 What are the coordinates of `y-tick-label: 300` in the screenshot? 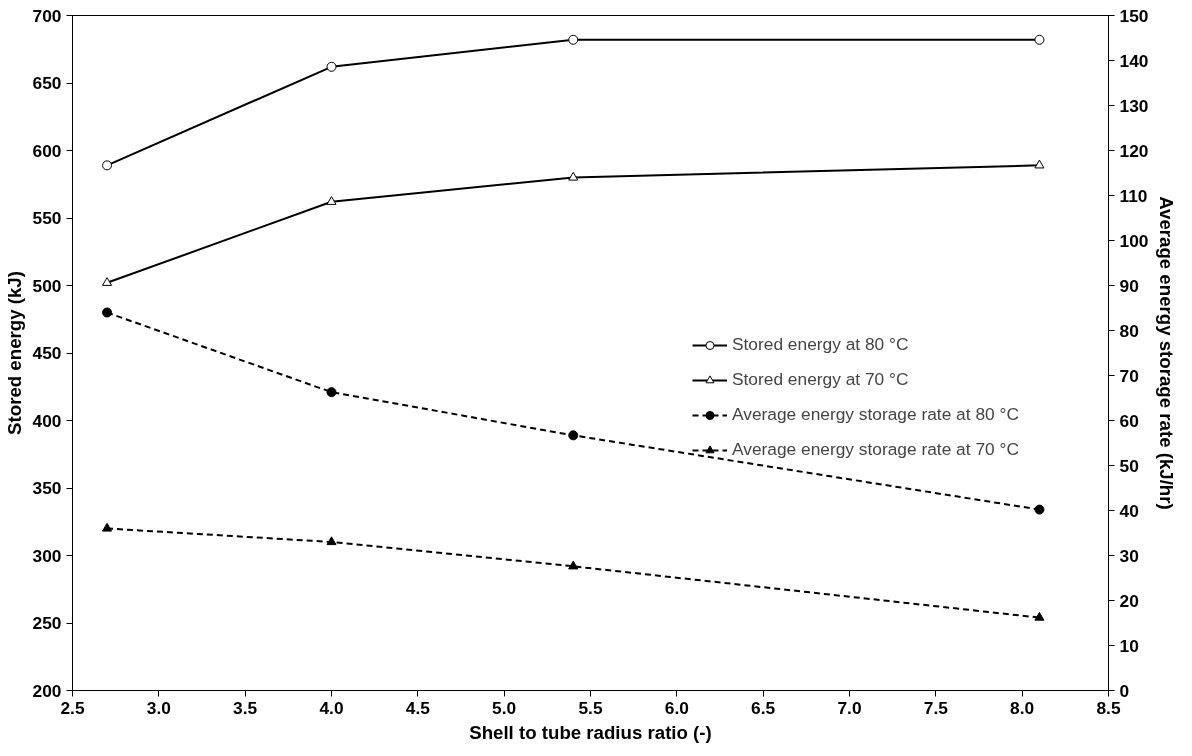 It's located at (47, 555).